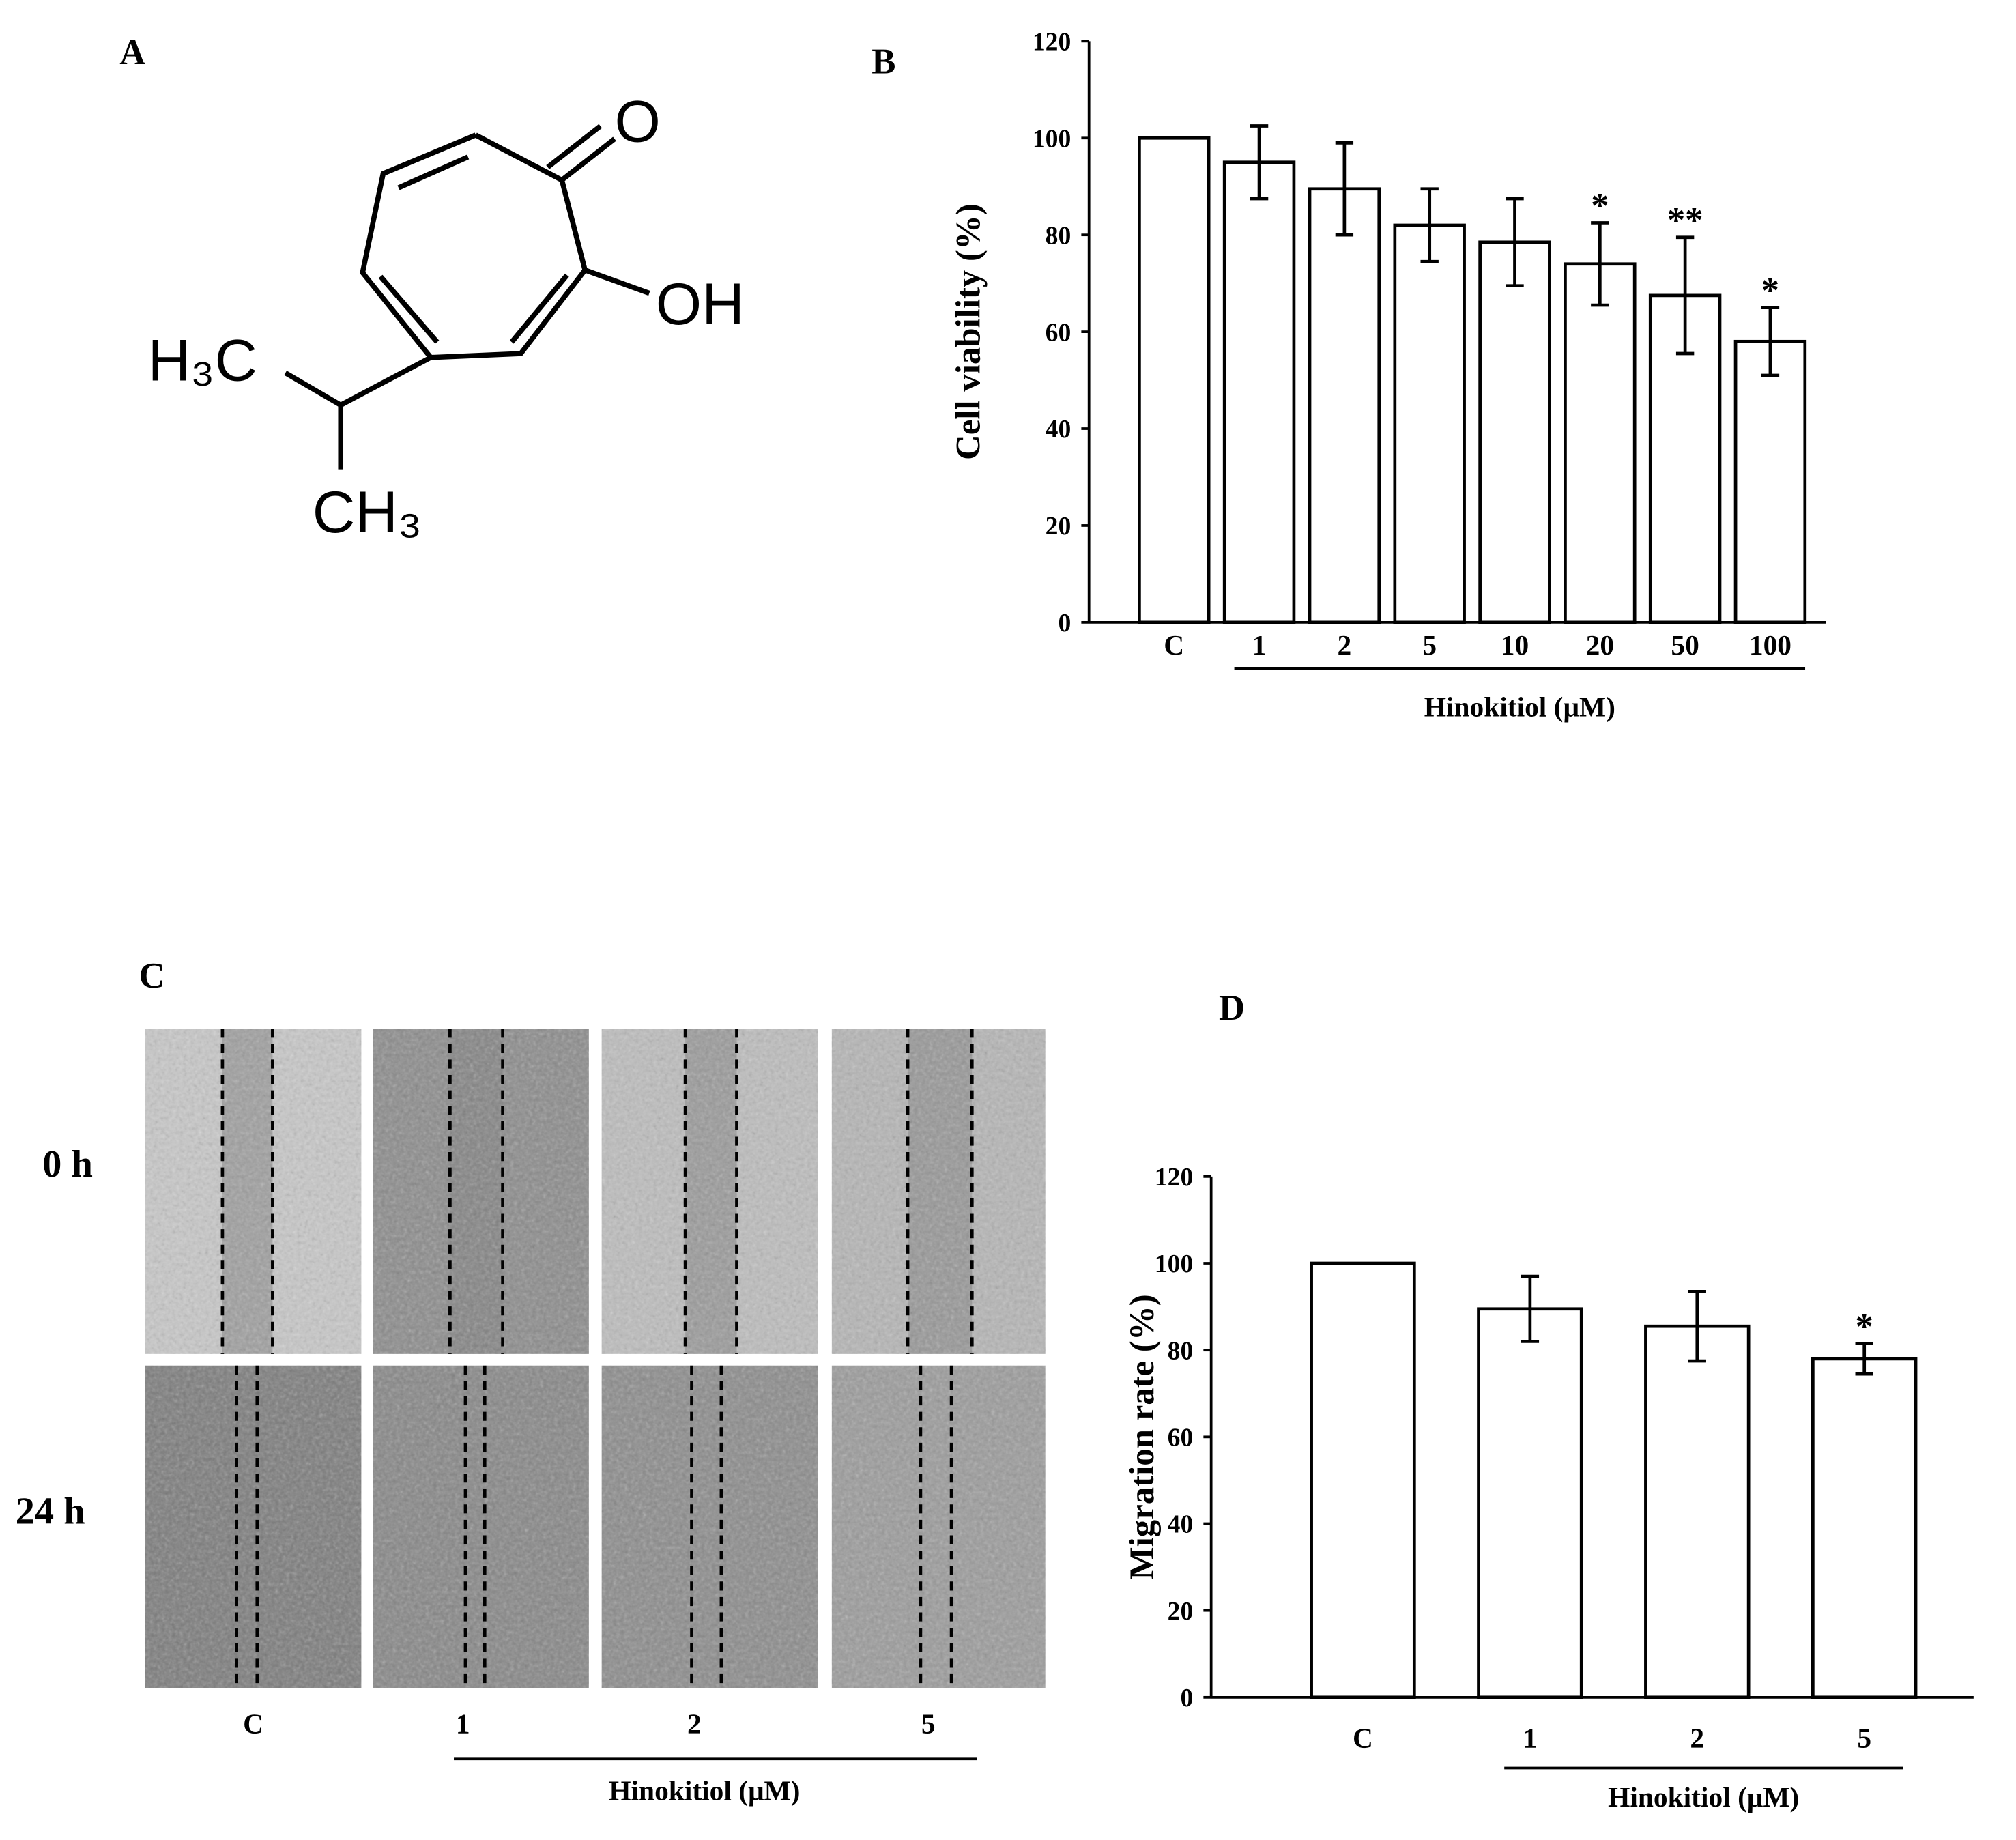 The height and width of the screenshot is (1840, 2016). Describe the element at coordinates (883, 61) in the screenshot. I see `panel-label: B` at that location.